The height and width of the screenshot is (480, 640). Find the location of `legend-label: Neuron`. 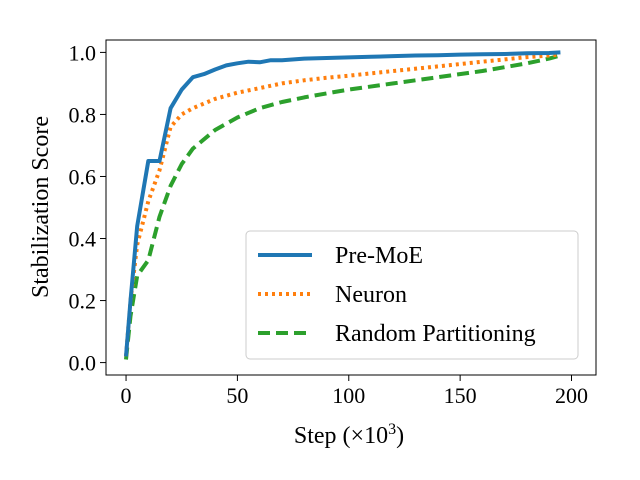

legend-label: Neuron is located at coordinates (371, 295).